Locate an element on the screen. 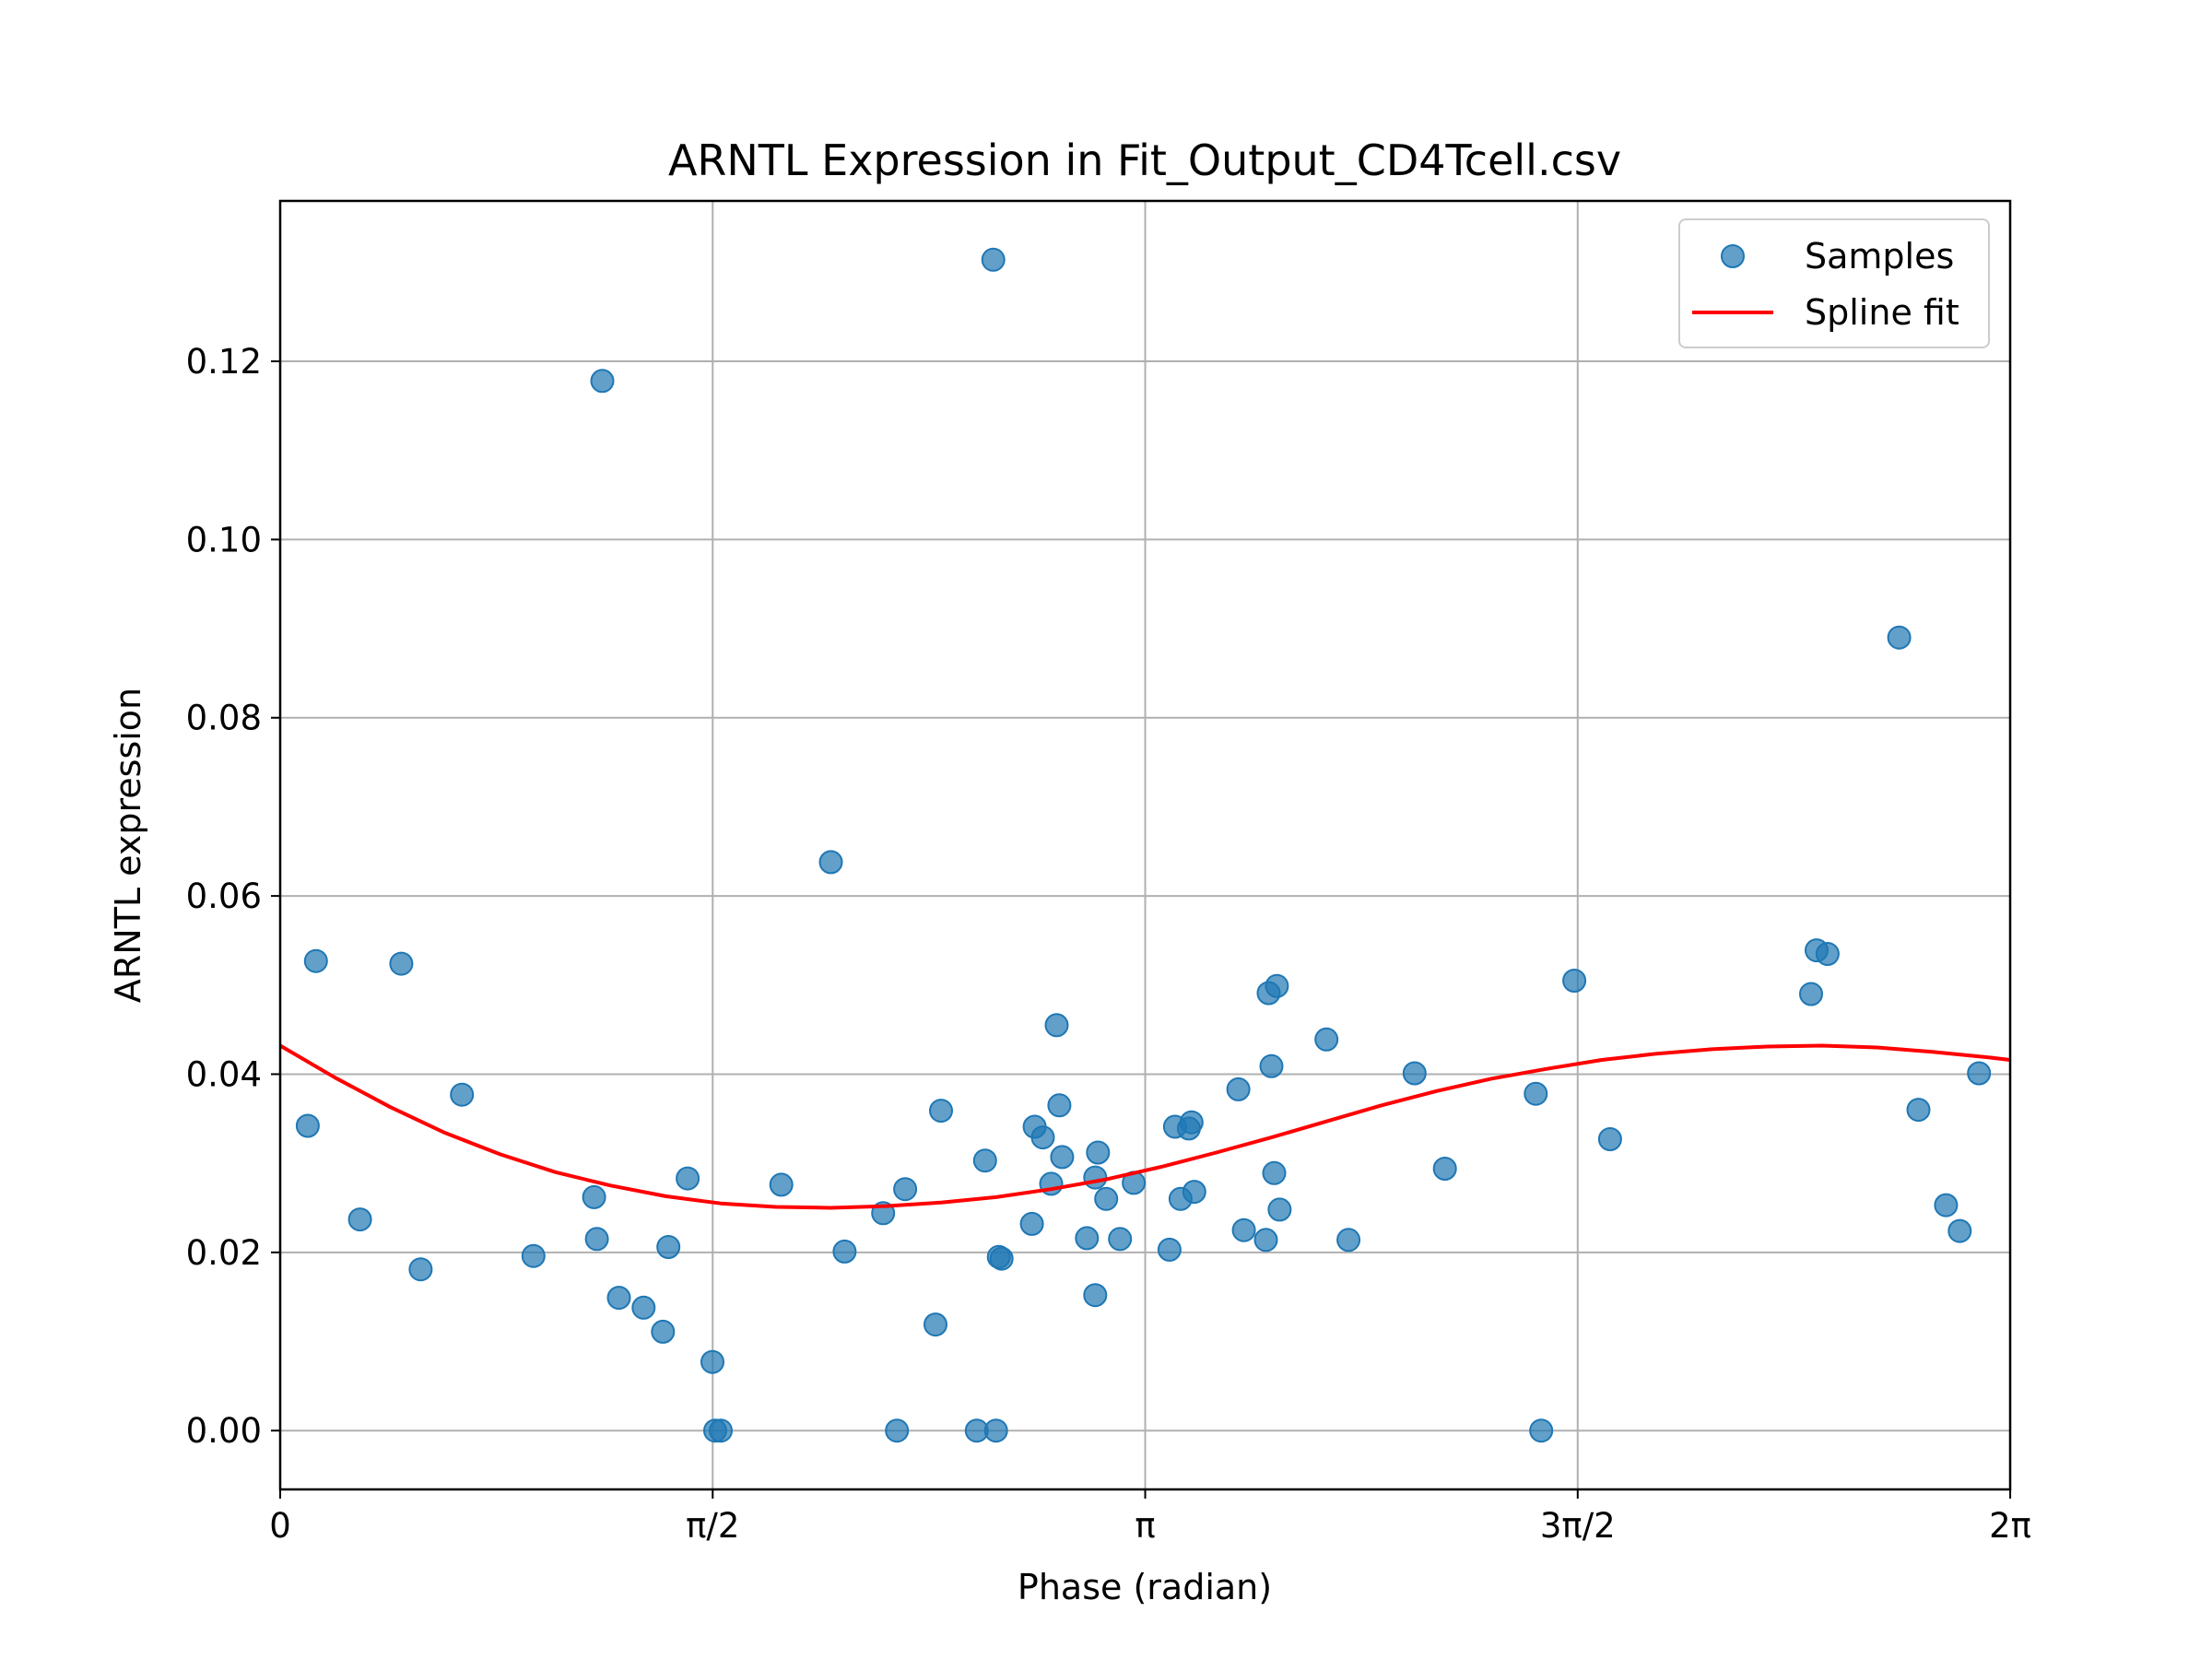  x-tick-label: 2π is located at coordinates (2010, 1526).